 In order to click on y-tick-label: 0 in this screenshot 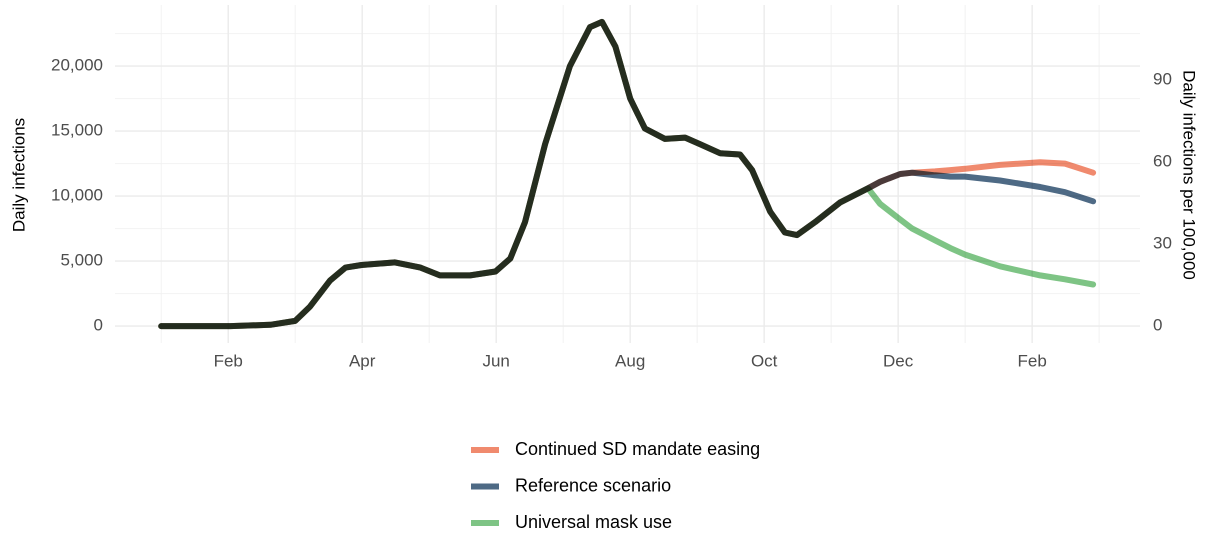, I will do `click(98, 325)`.